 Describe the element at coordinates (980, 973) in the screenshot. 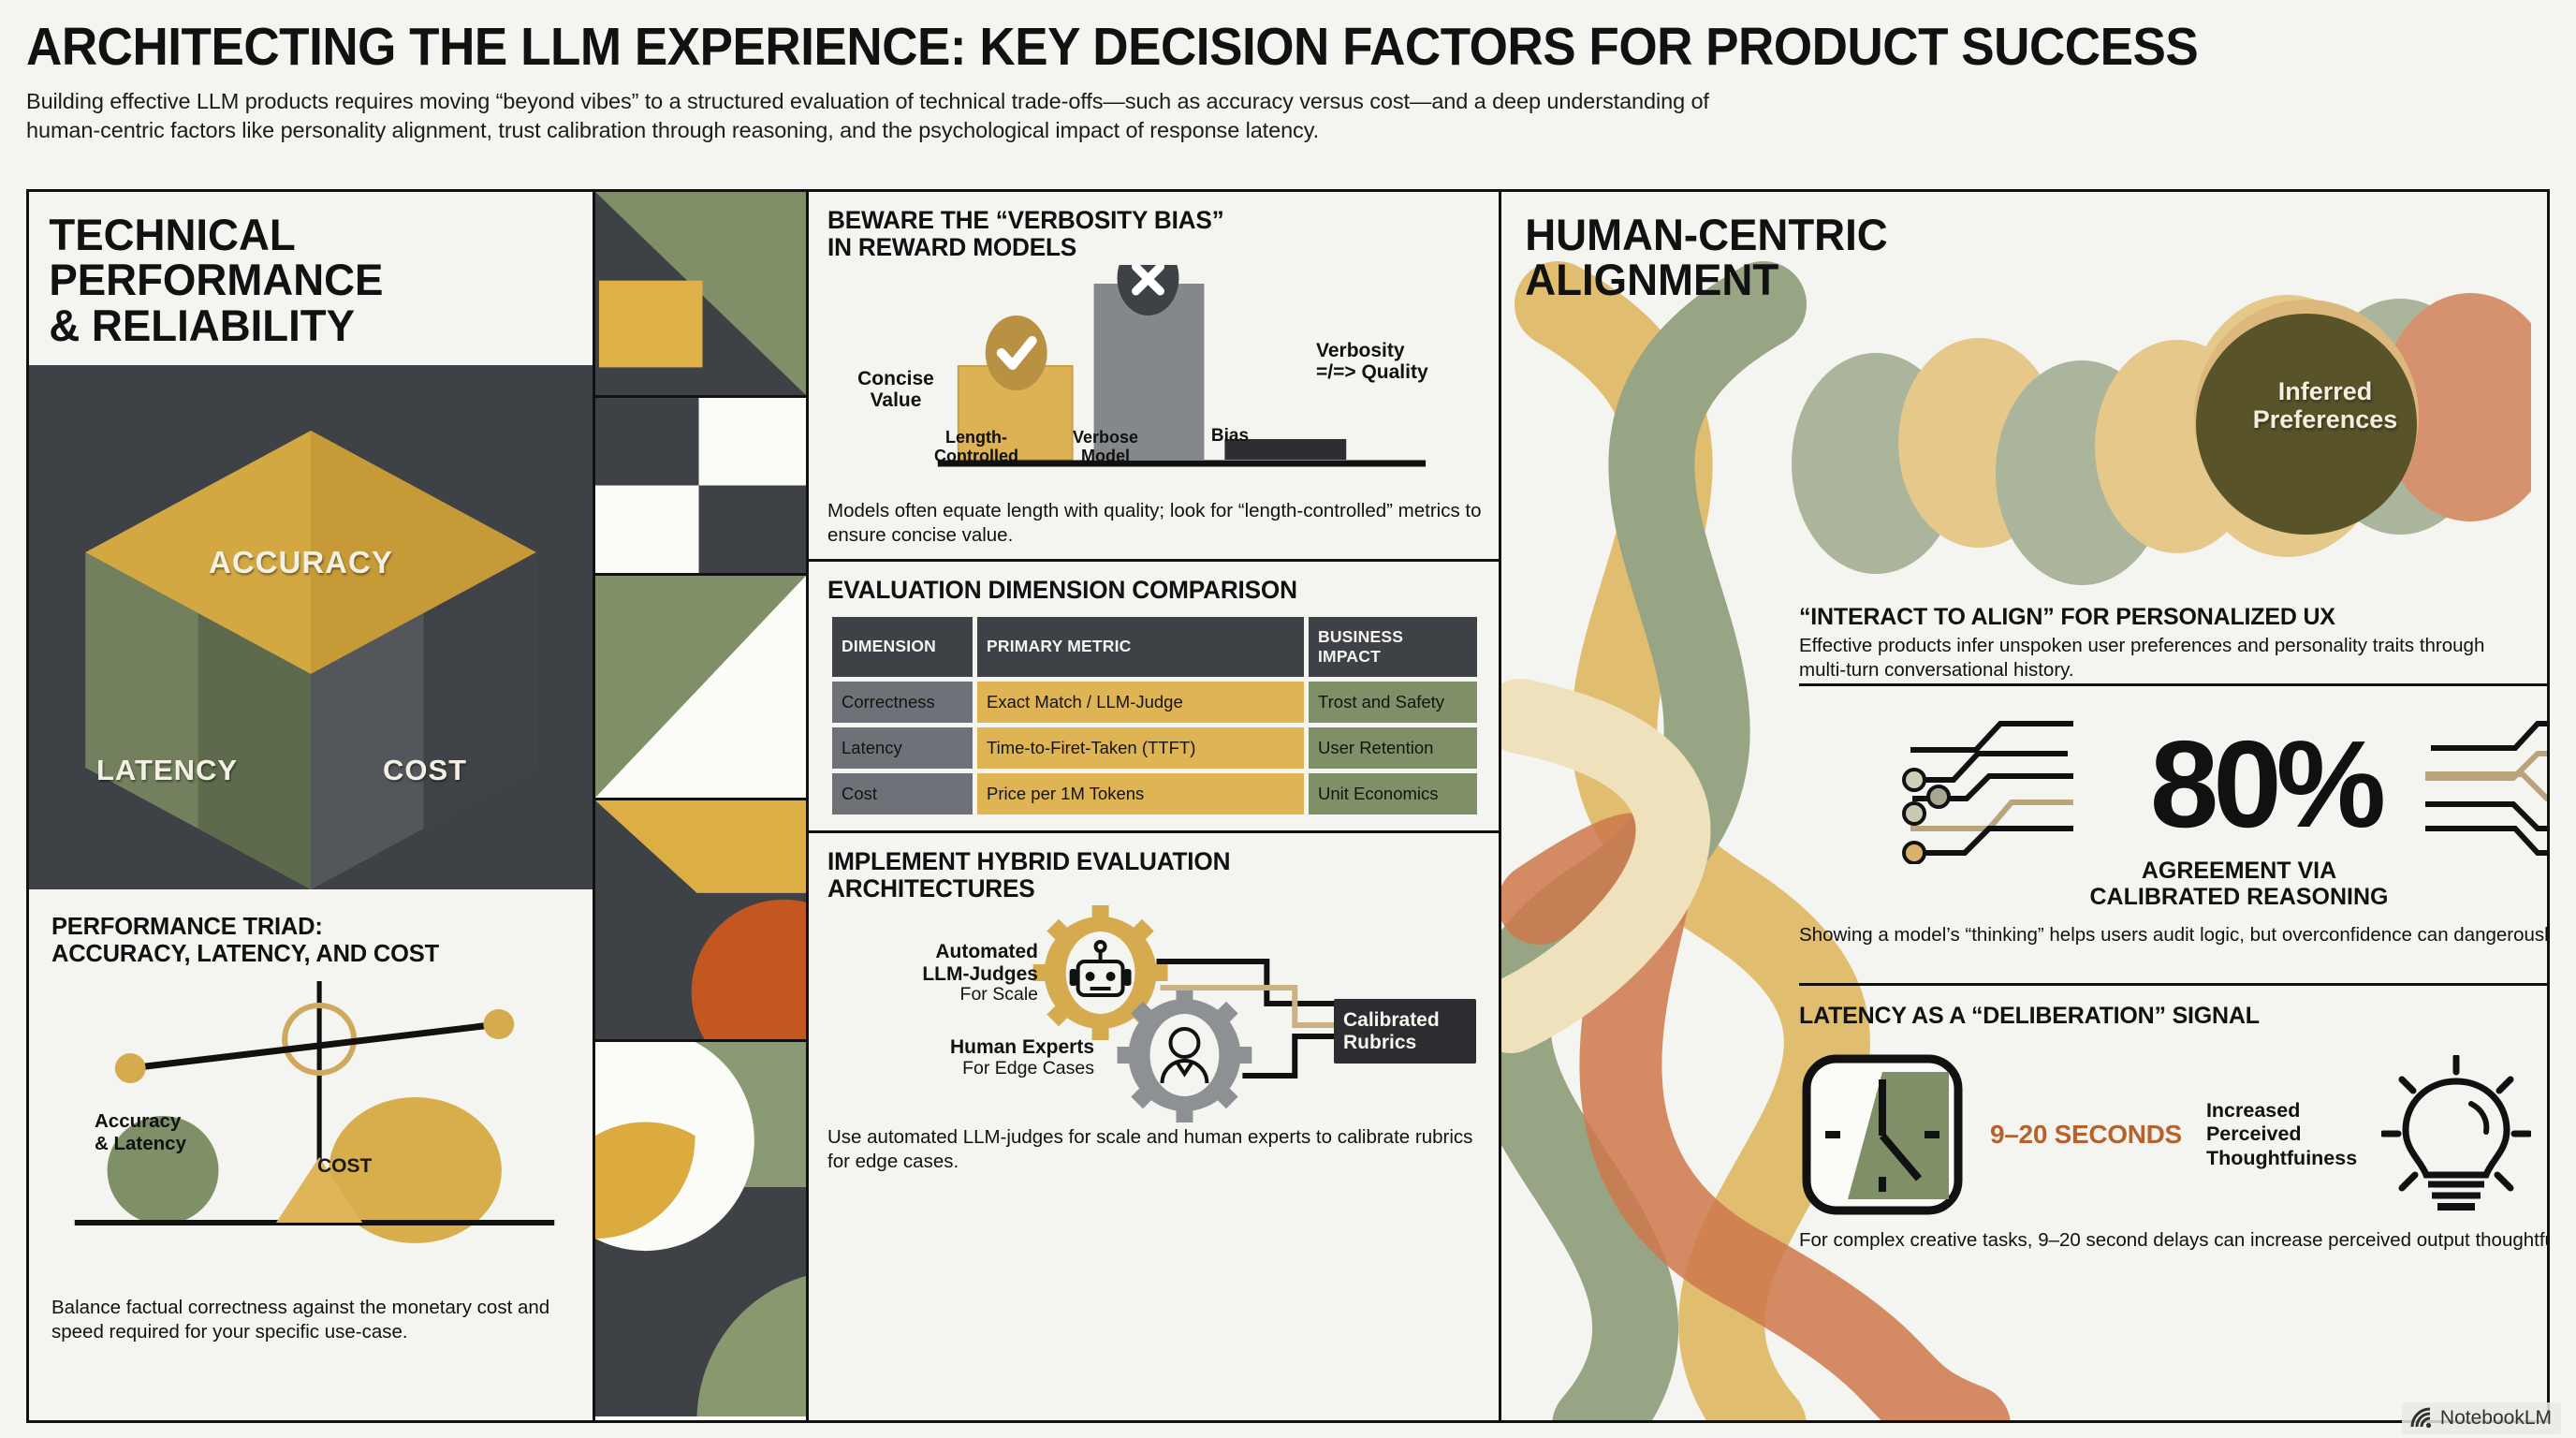

I see `auto-title-line2: LLM-Judges` at that location.